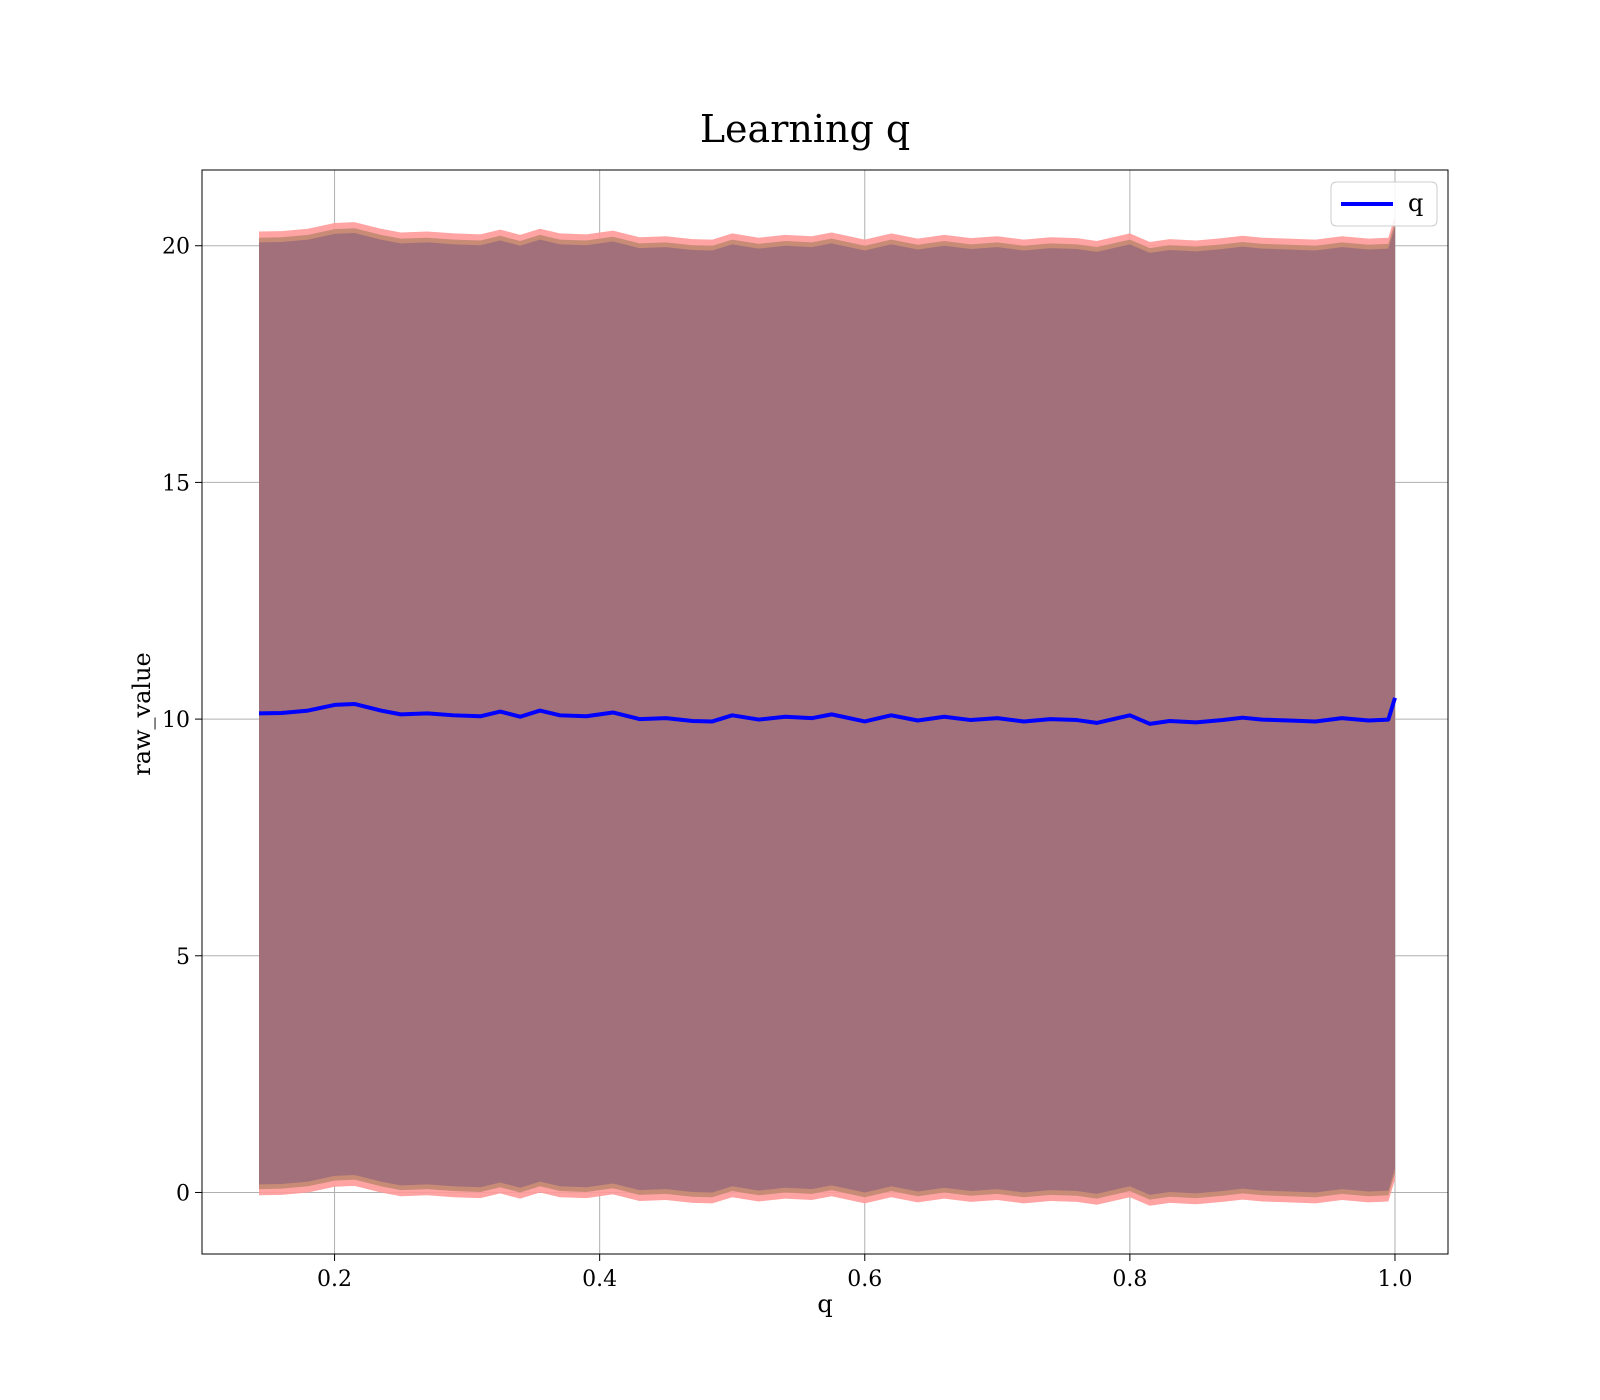  Describe the element at coordinates (805, 129) in the screenshot. I see `chart-title: Learning q` at that location.